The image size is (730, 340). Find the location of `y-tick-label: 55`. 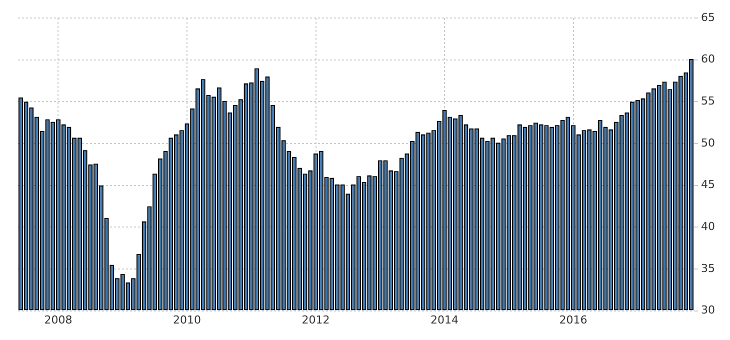

y-tick-label: 55 is located at coordinates (708, 101).